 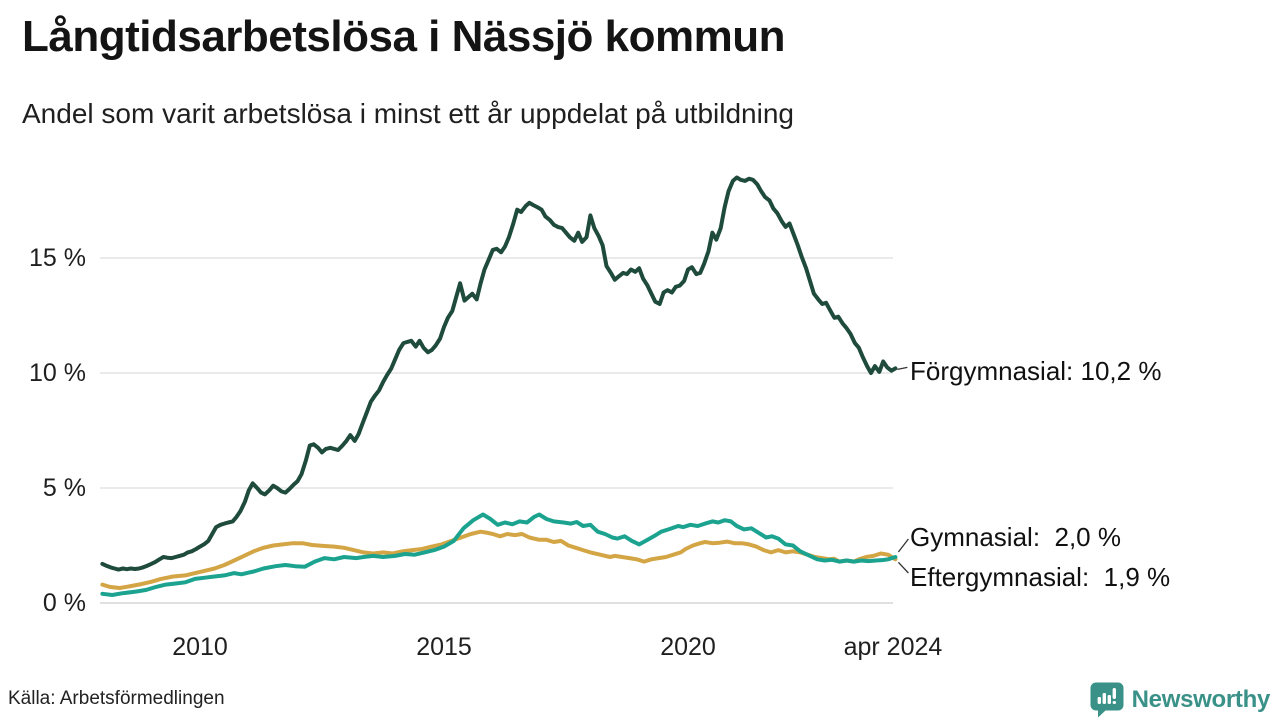 I want to click on newsworthy-wordmark: Newsworthy, so click(x=1201, y=699).